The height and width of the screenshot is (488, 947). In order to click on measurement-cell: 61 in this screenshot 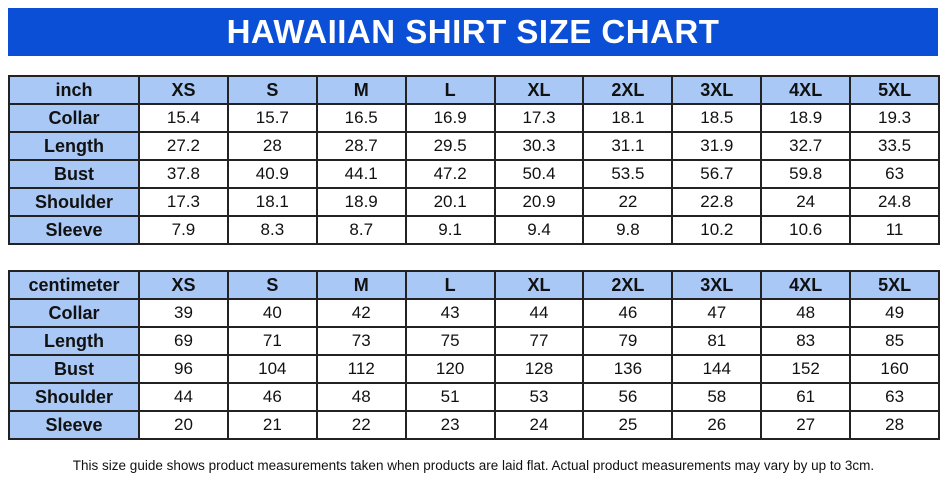, I will do `click(806, 397)`.